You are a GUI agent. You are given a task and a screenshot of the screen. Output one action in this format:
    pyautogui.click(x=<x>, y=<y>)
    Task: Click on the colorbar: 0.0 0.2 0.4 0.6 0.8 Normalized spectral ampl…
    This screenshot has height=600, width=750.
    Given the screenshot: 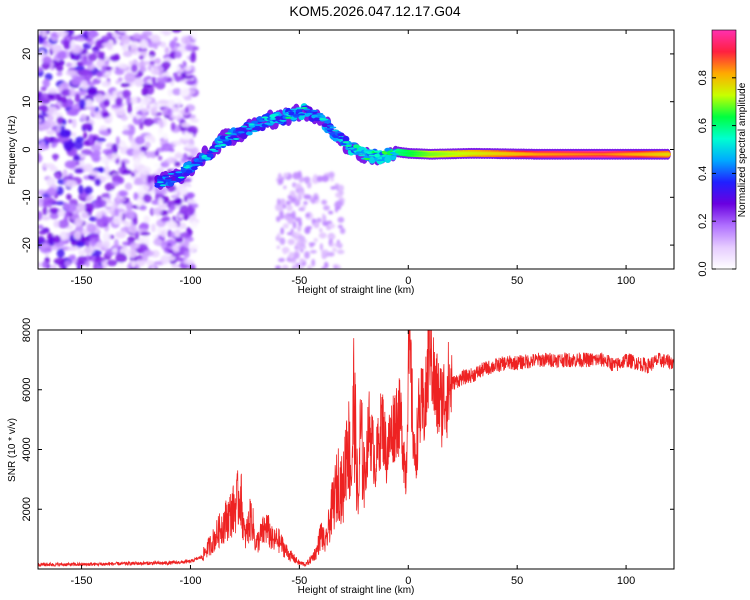 What is the action you would take?
    pyautogui.click(x=722, y=153)
    